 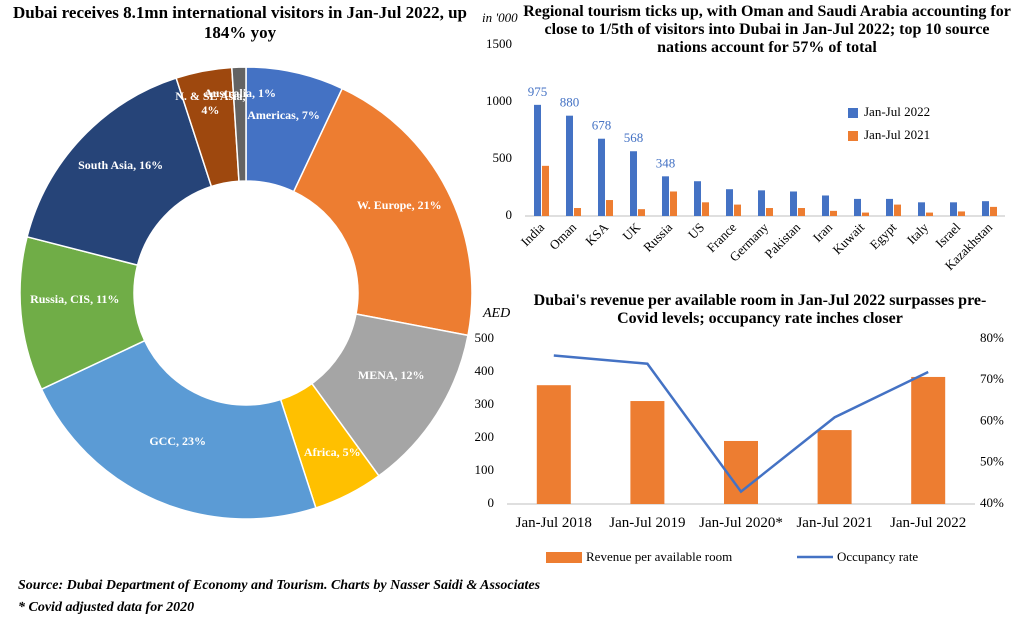 What do you see at coordinates (634, 137) in the screenshot?
I see `value-label: 568` at bounding box center [634, 137].